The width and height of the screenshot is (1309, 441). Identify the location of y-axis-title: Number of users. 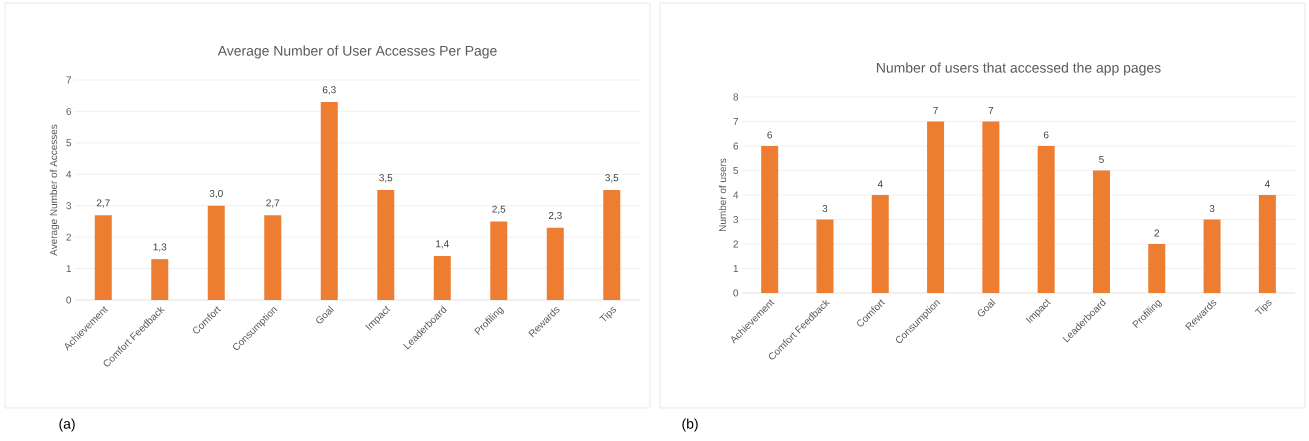
(722, 194).